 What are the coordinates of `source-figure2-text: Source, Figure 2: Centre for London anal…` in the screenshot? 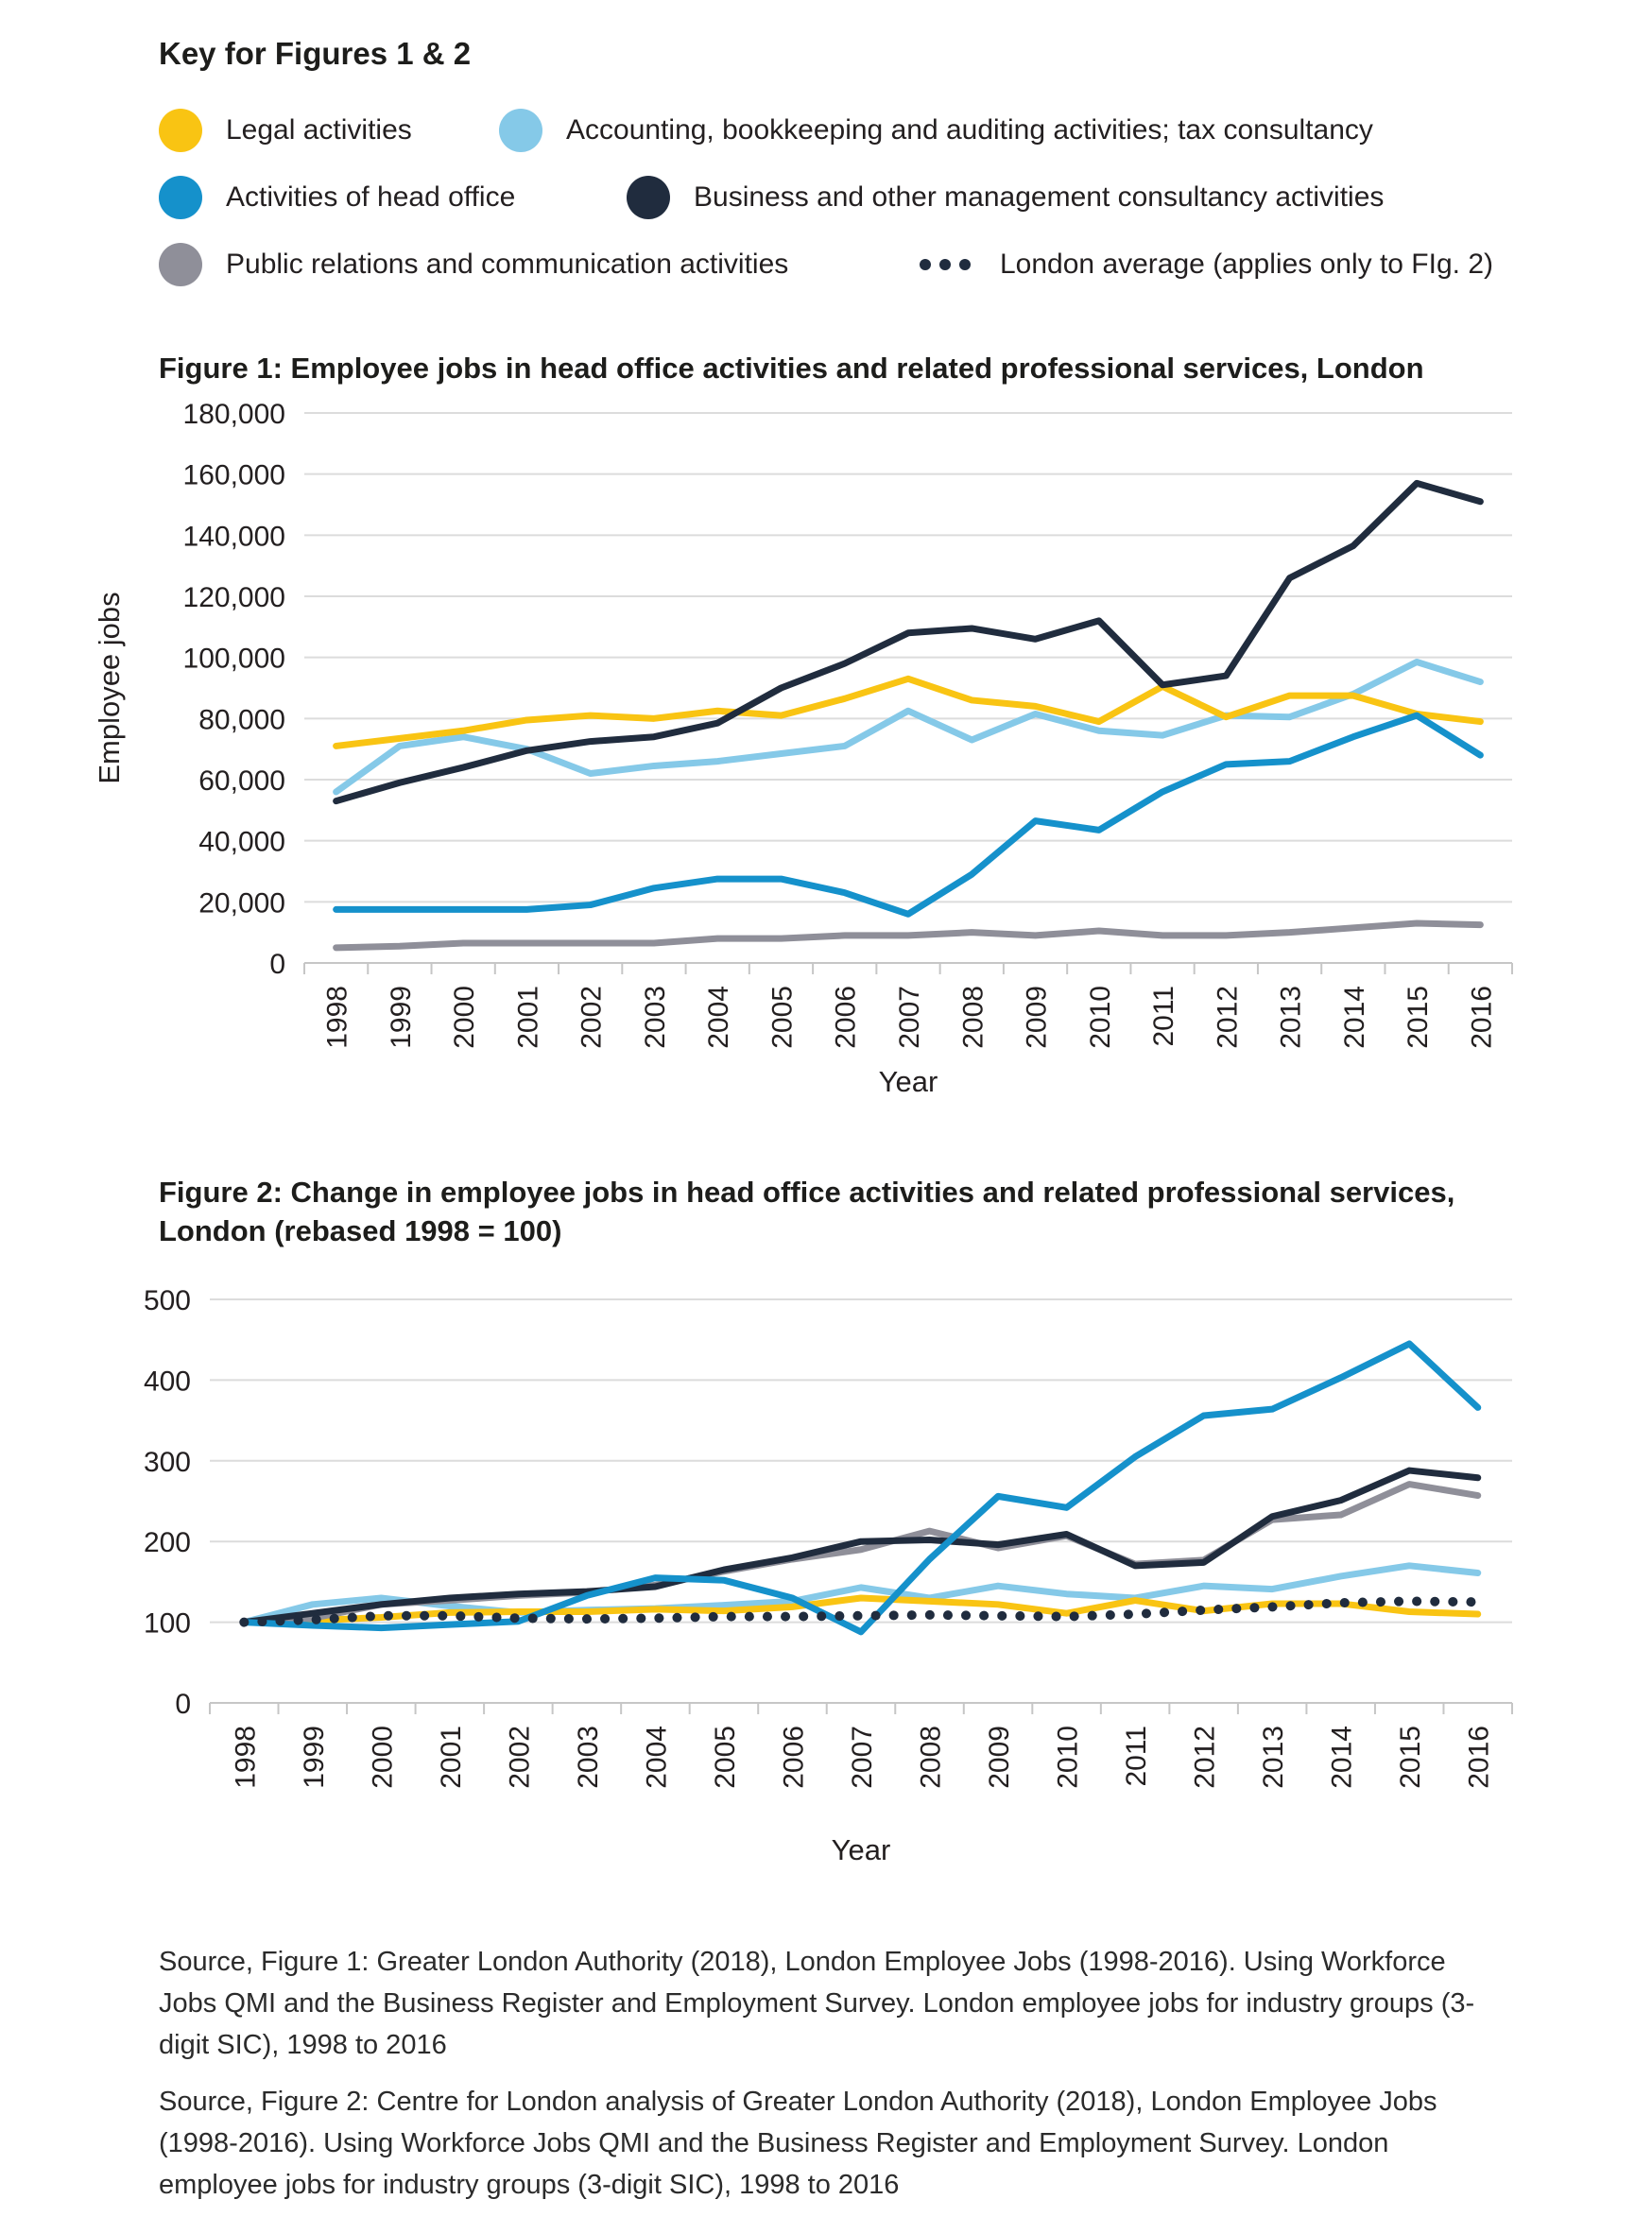 It's located at (798, 2143).